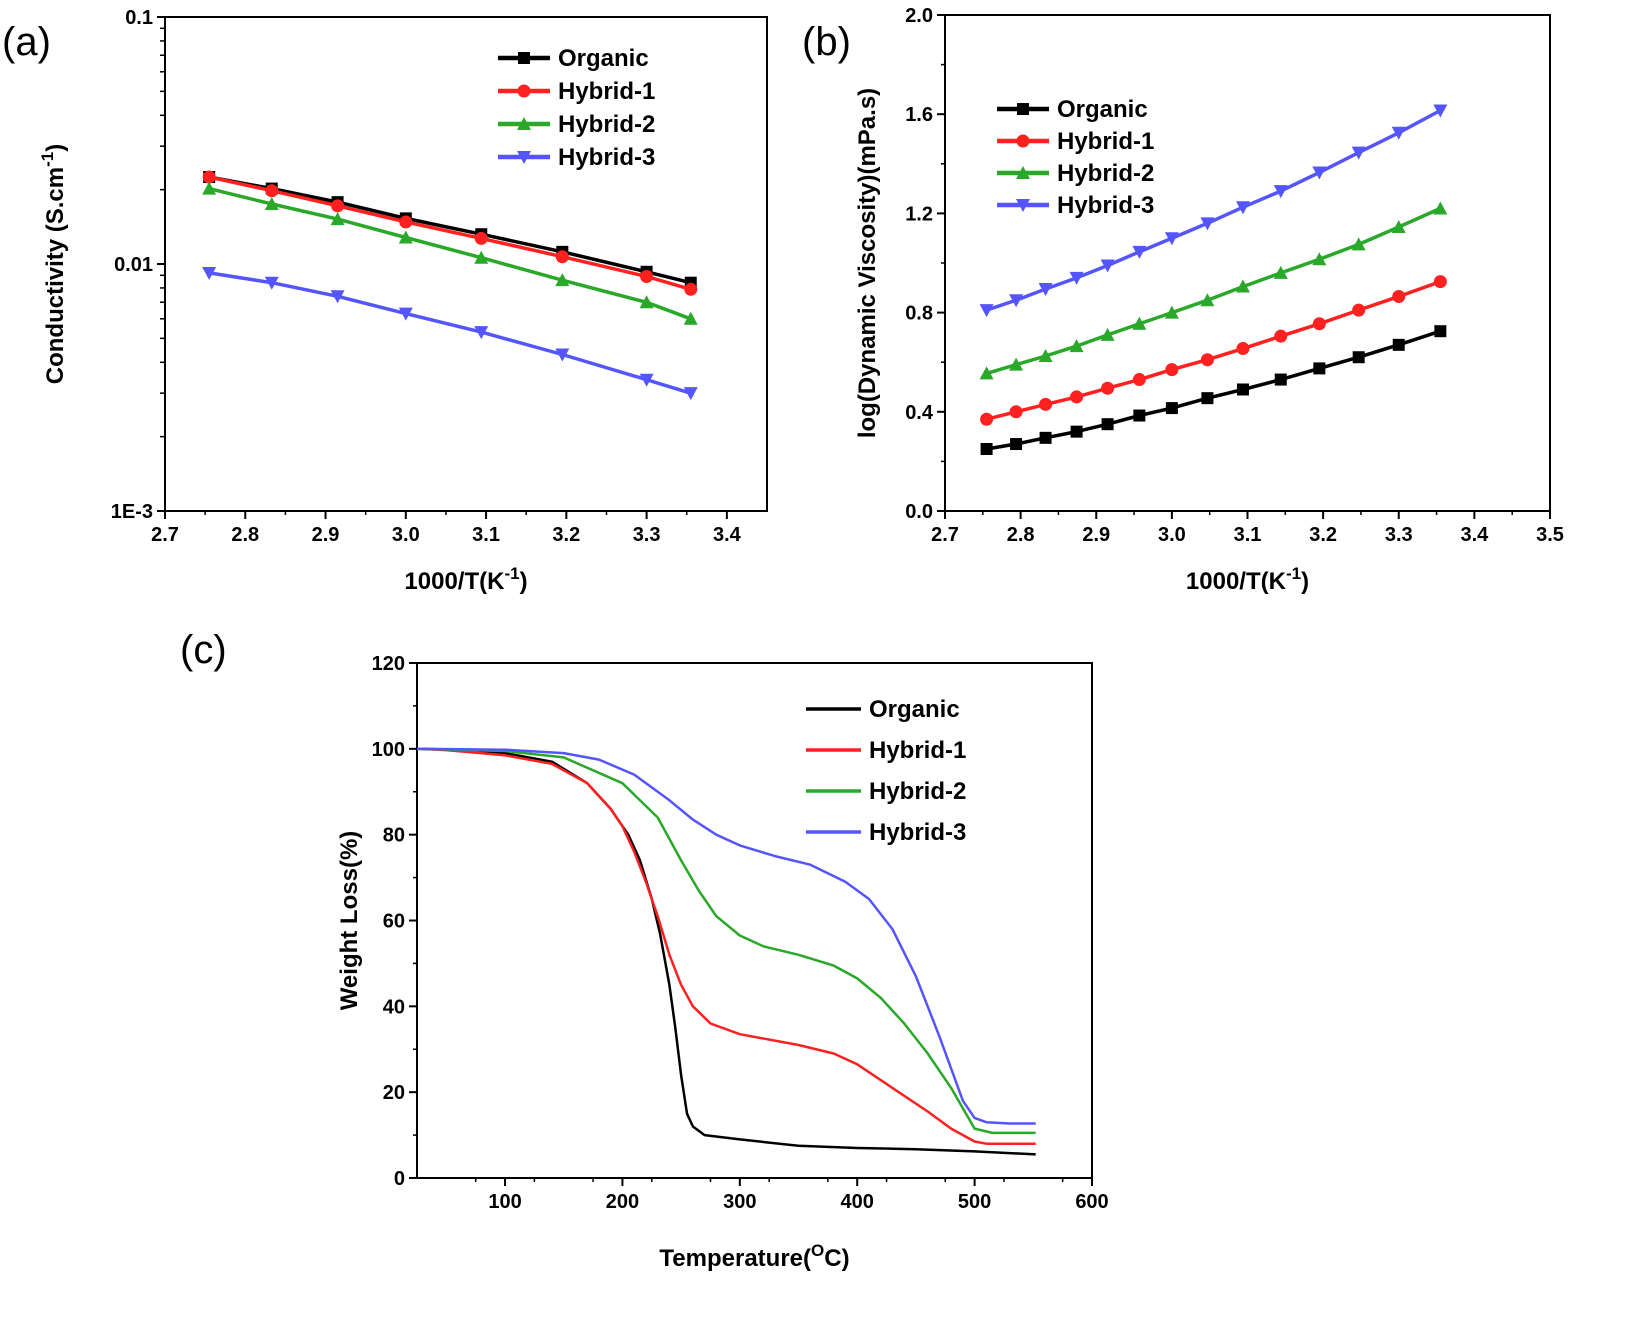  I want to click on legend-label: Hybrid-2, so click(1105, 173).